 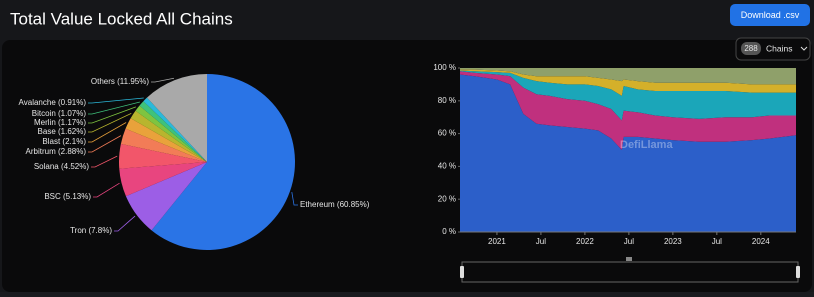 What do you see at coordinates (53, 102) in the screenshot?
I see `slice-label: Avalanche (0.91%)` at bounding box center [53, 102].